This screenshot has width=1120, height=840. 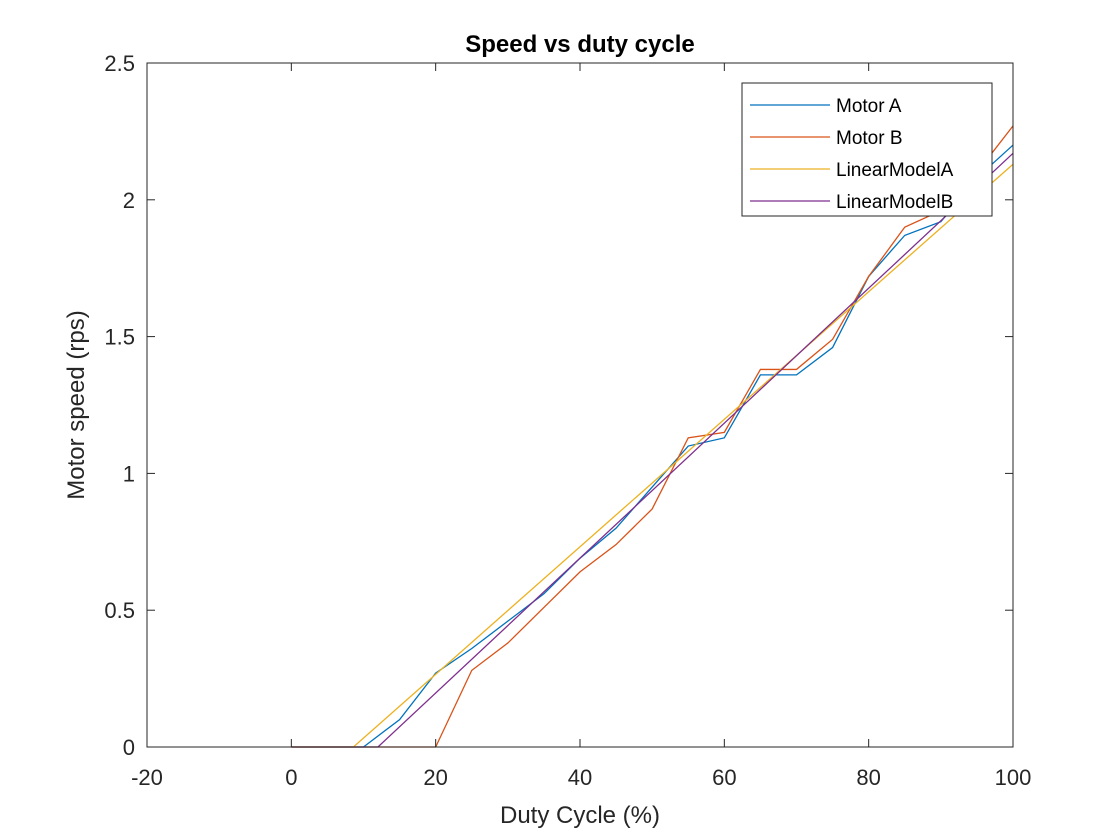 What do you see at coordinates (580, 815) in the screenshot?
I see `x-axis-label: Duty Cycle (%)` at bounding box center [580, 815].